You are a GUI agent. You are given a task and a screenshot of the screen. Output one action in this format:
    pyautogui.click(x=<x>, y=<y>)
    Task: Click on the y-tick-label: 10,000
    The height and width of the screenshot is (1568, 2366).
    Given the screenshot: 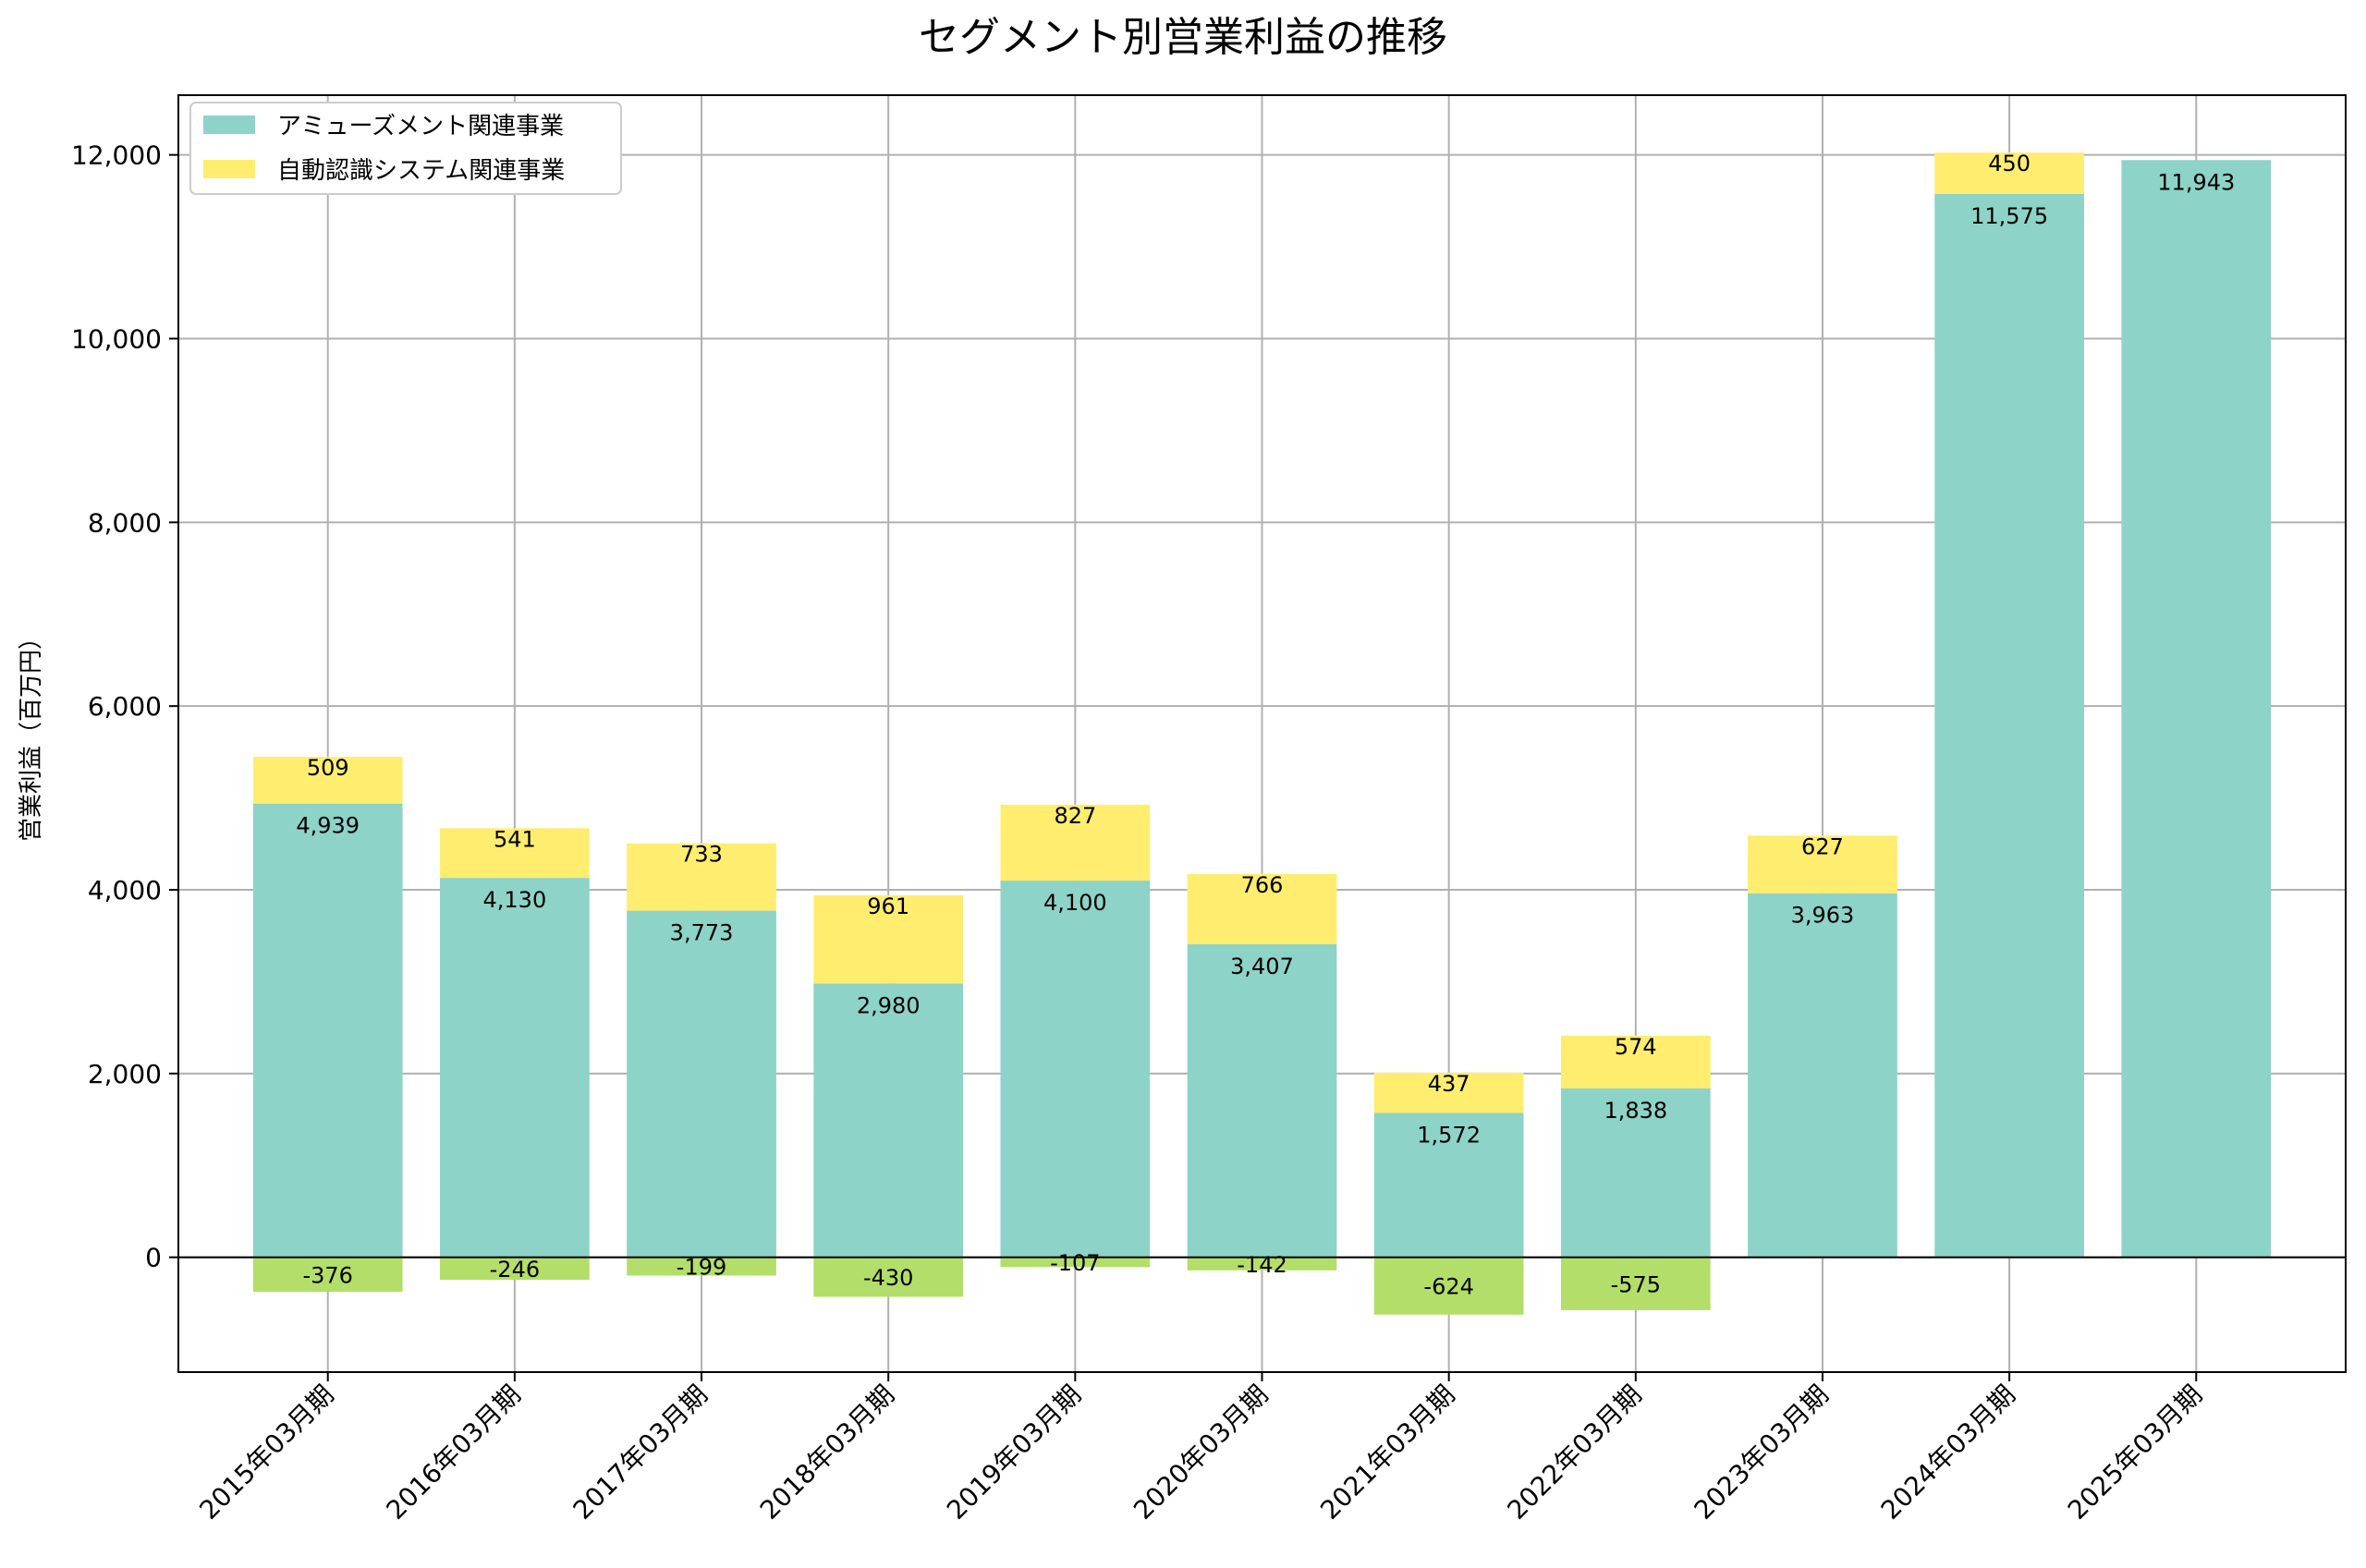 What is the action you would take?
    pyautogui.click(x=117, y=338)
    